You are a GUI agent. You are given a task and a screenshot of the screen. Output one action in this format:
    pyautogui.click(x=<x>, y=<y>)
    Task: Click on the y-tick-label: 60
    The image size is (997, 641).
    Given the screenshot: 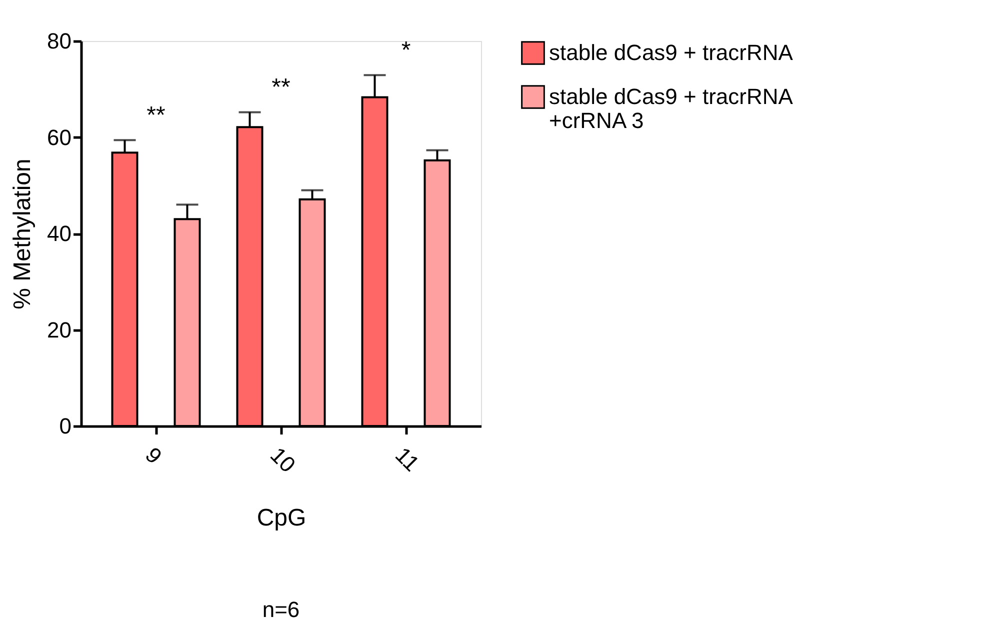 What is the action you would take?
    pyautogui.click(x=59, y=137)
    